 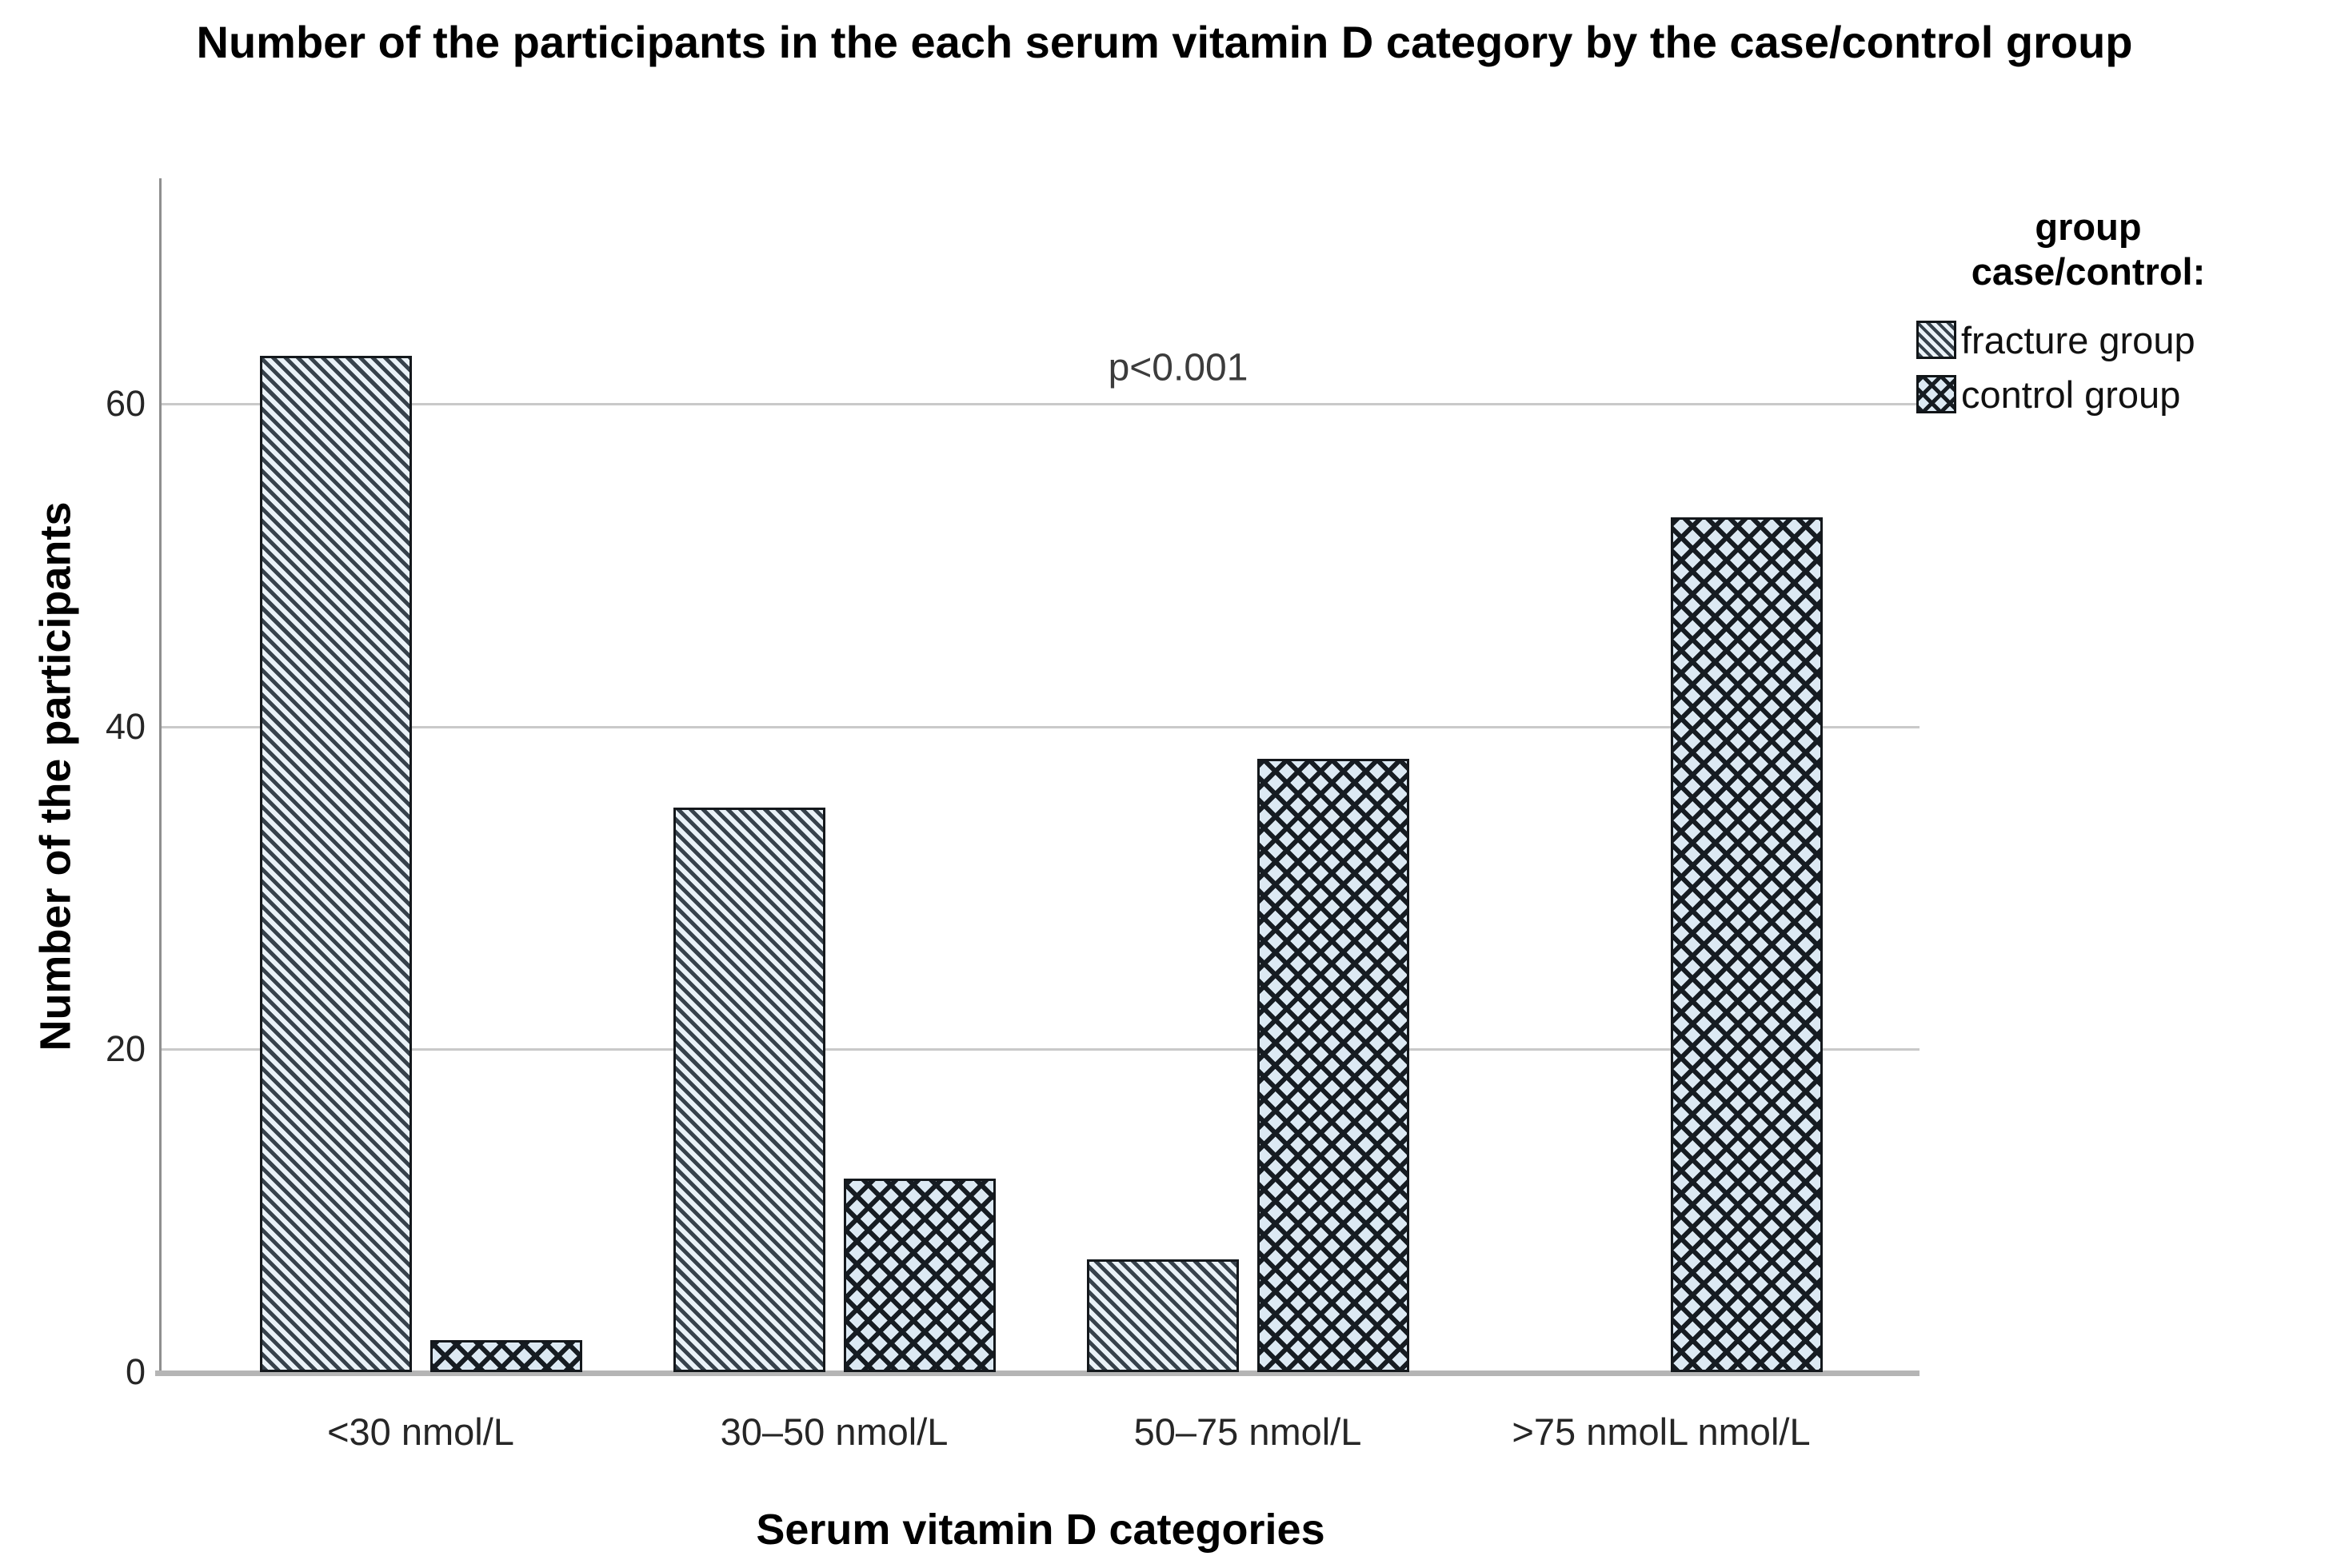 What do you see at coordinates (2088, 227) in the screenshot?
I see `legend-title-line1: group` at bounding box center [2088, 227].